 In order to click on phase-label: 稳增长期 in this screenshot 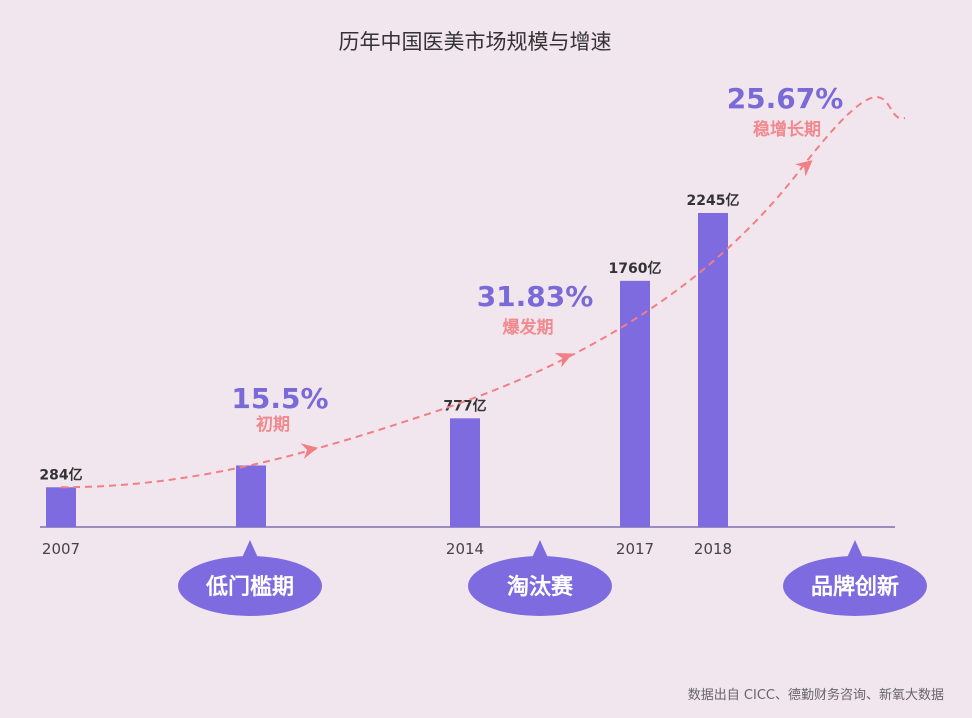, I will do `click(787, 129)`.